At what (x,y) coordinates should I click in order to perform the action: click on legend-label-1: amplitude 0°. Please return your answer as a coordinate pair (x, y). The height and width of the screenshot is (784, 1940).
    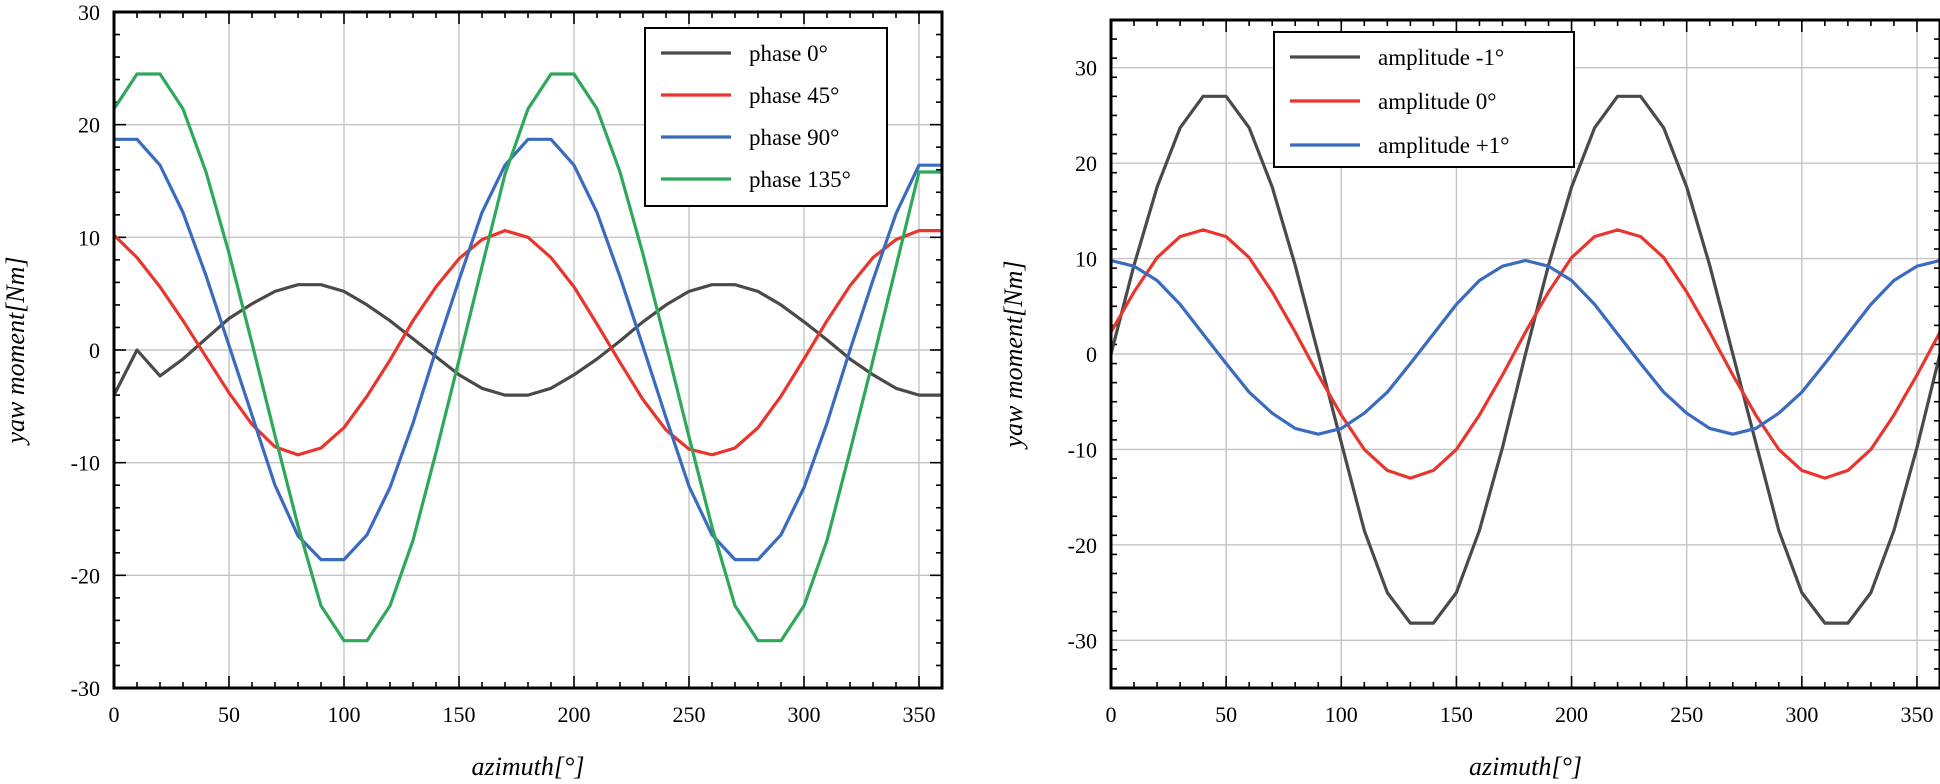
    Looking at the image, I should click on (1437, 101).